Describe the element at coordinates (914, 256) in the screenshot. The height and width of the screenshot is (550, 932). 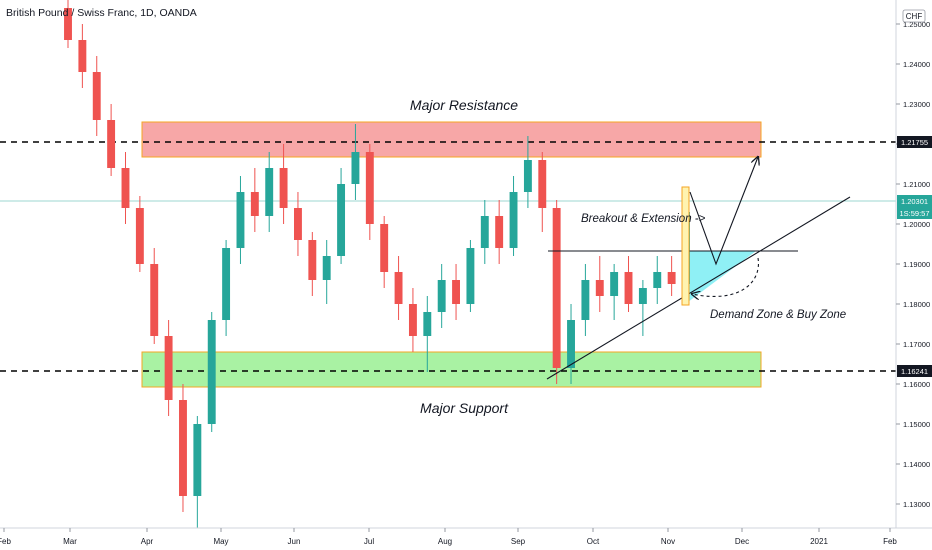
I see `price-labels: 1.21755 1.20301 1S:59:57 1.16241` at that location.